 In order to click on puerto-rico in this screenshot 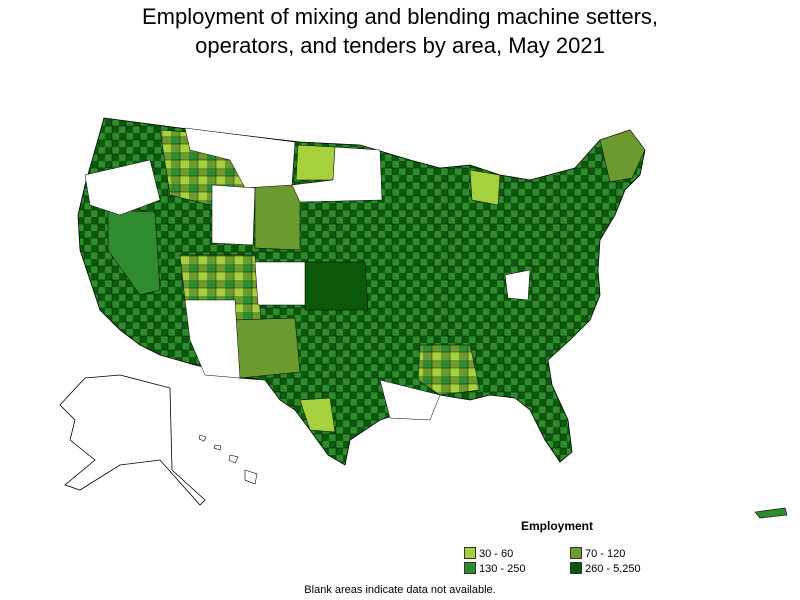, I will do `click(771, 513)`.